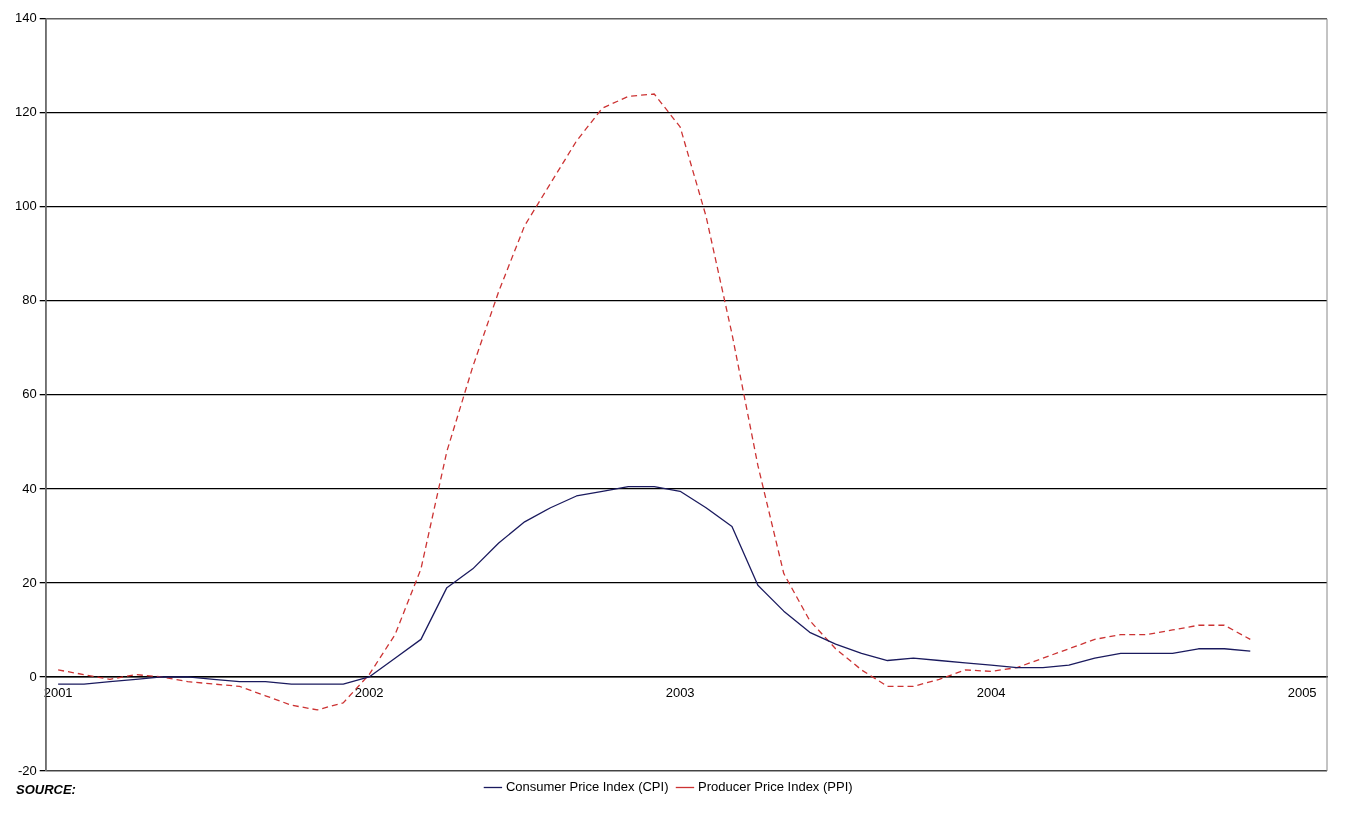  What do you see at coordinates (680, 693) in the screenshot?
I see `x-tick-label: 2003` at bounding box center [680, 693].